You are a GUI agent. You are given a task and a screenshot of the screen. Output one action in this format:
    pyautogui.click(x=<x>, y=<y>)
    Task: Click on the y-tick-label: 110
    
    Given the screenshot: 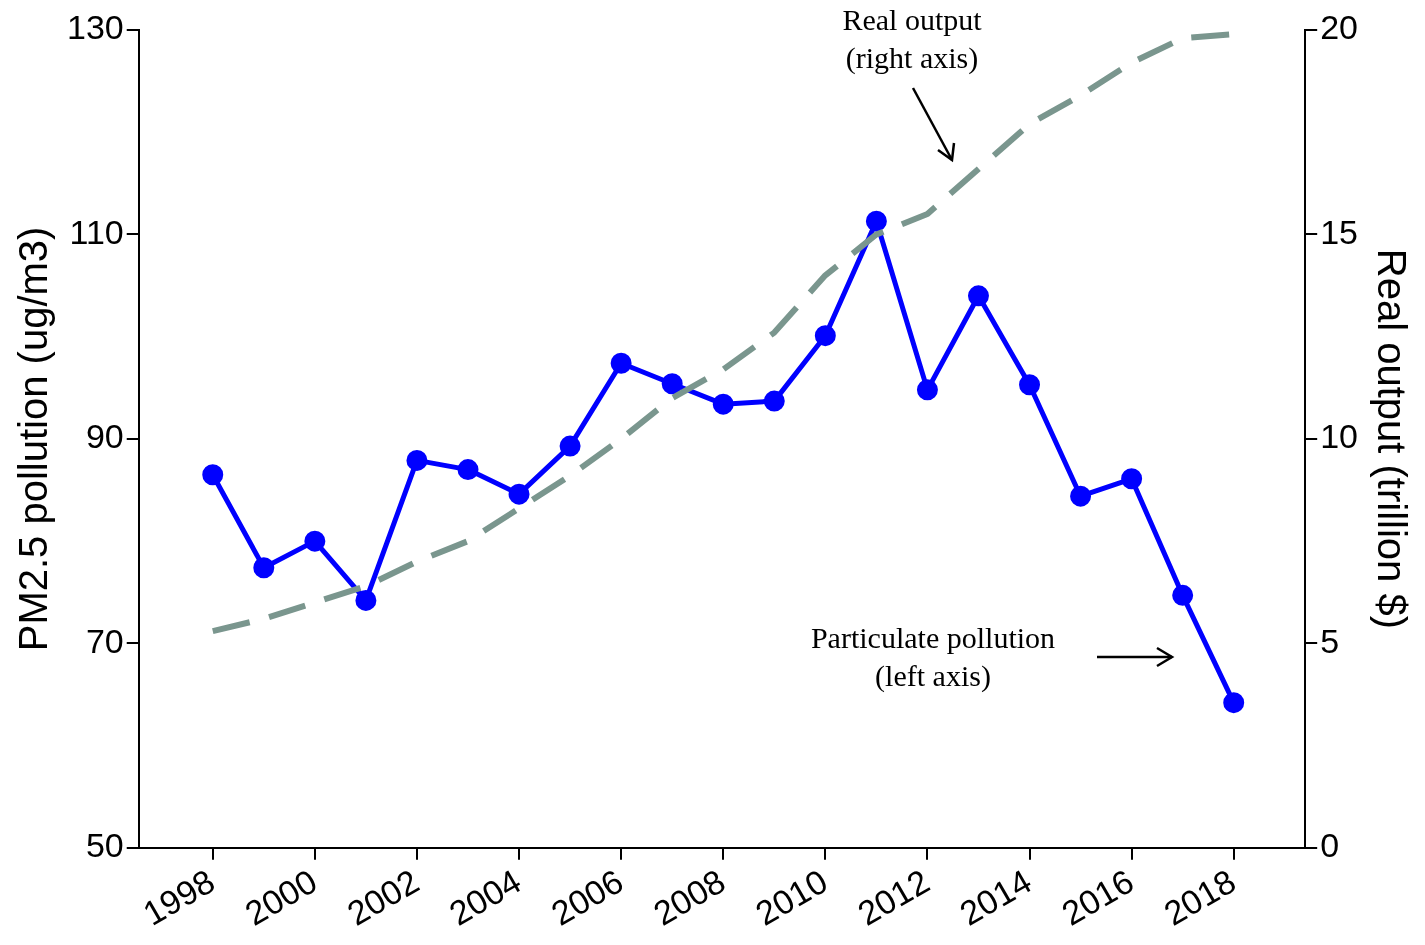 What is the action you would take?
    pyautogui.click(x=96, y=231)
    